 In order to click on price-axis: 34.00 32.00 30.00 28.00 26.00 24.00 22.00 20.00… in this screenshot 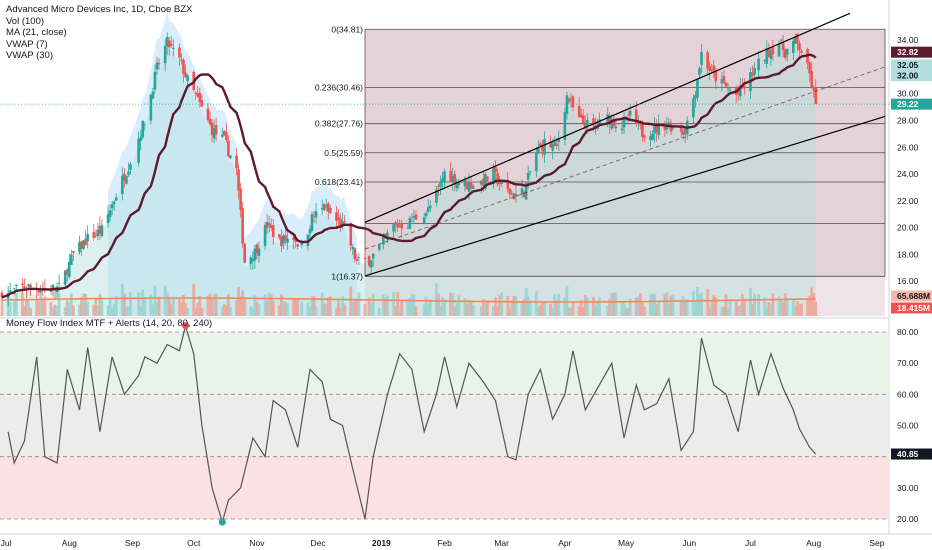, I will do `click(911, 279)`.